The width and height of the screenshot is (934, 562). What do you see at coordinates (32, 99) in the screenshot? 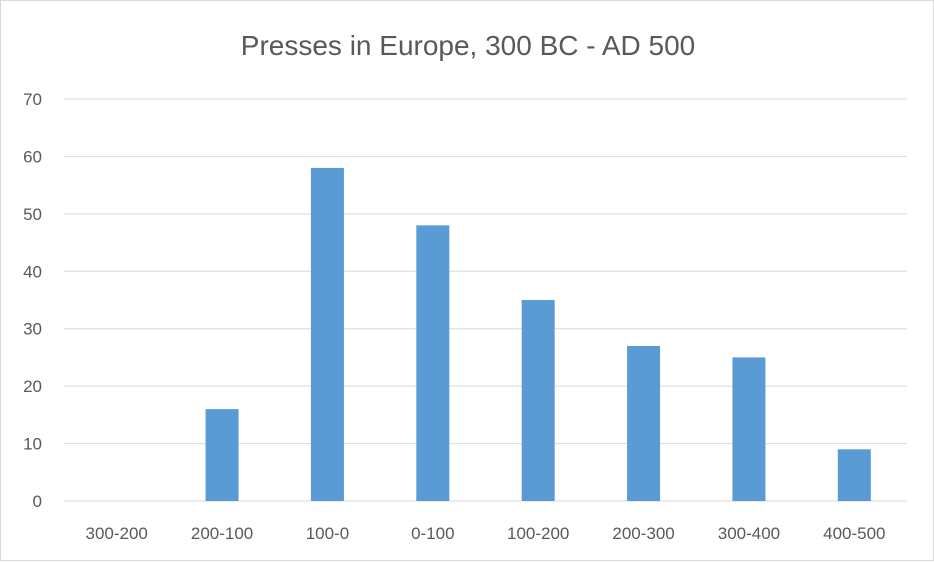
I see `y-tick-label: 70` at bounding box center [32, 99].